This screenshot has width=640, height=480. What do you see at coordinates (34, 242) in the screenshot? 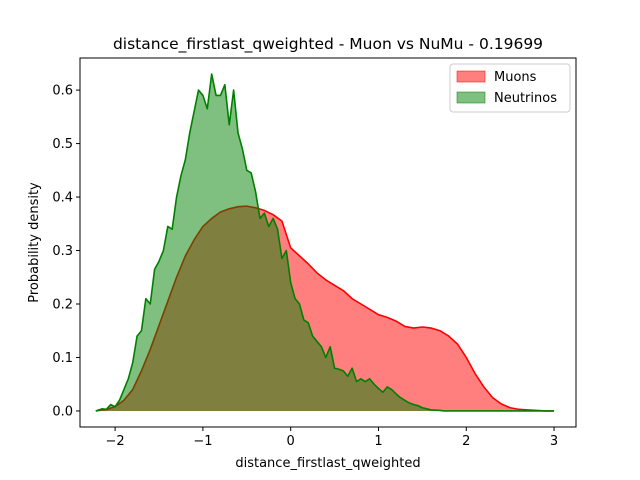
I see `y-axis-label: Probability density` at bounding box center [34, 242].